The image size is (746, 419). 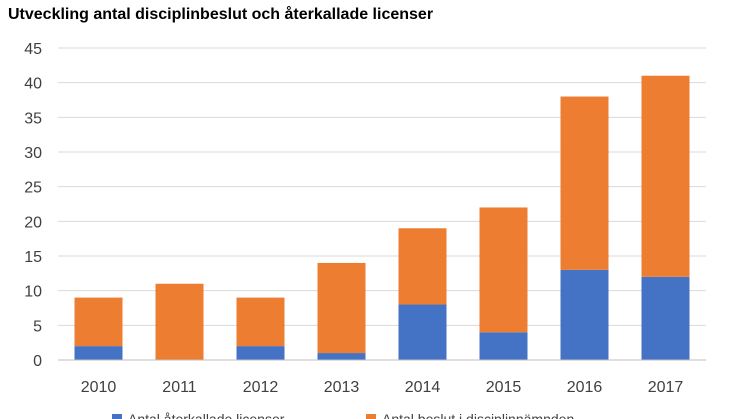 What do you see at coordinates (37, 361) in the screenshot?
I see `y-tick-label: 0` at bounding box center [37, 361].